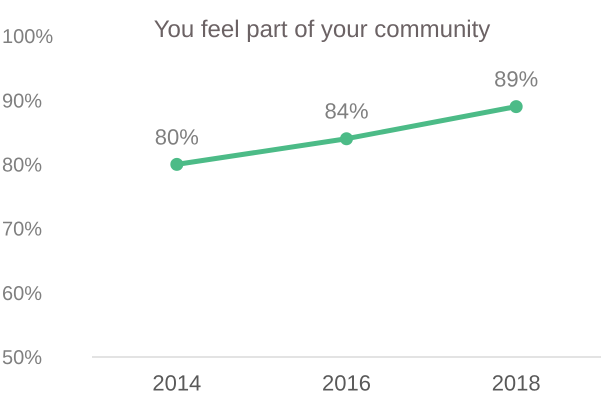 This screenshot has height=403, width=601. Describe the element at coordinates (22, 165) in the screenshot. I see `y-tick-label: 80%` at that location.